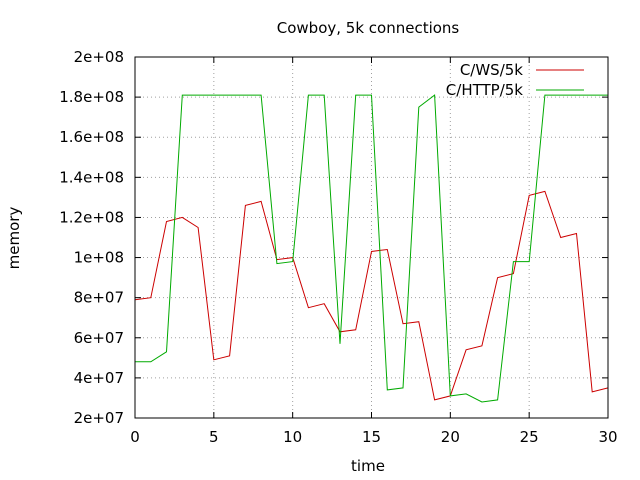  I want to click on y-tick-label: 1e+08, so click(99, 258).